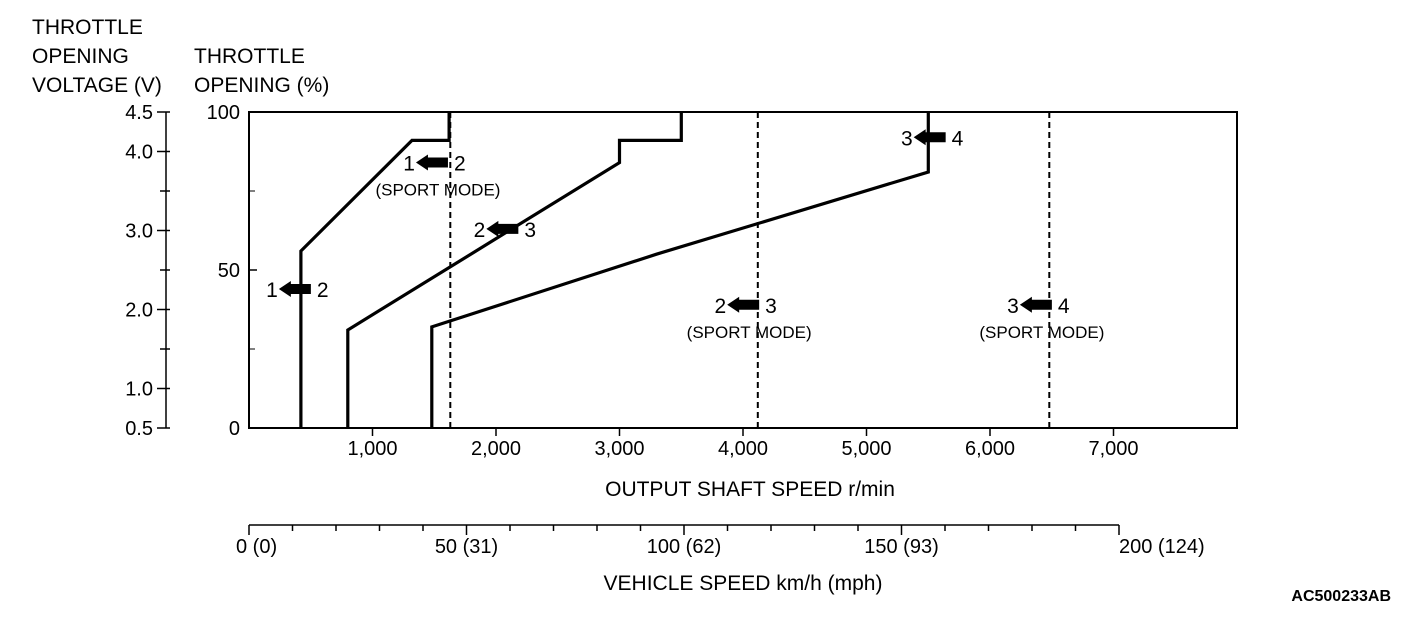 Image resolution: width=1408 pixels, height=618 pixels. Describe the element at coordinates (372, 449) in the screenshot. I see `x-tick-label: 1,000` at that location.